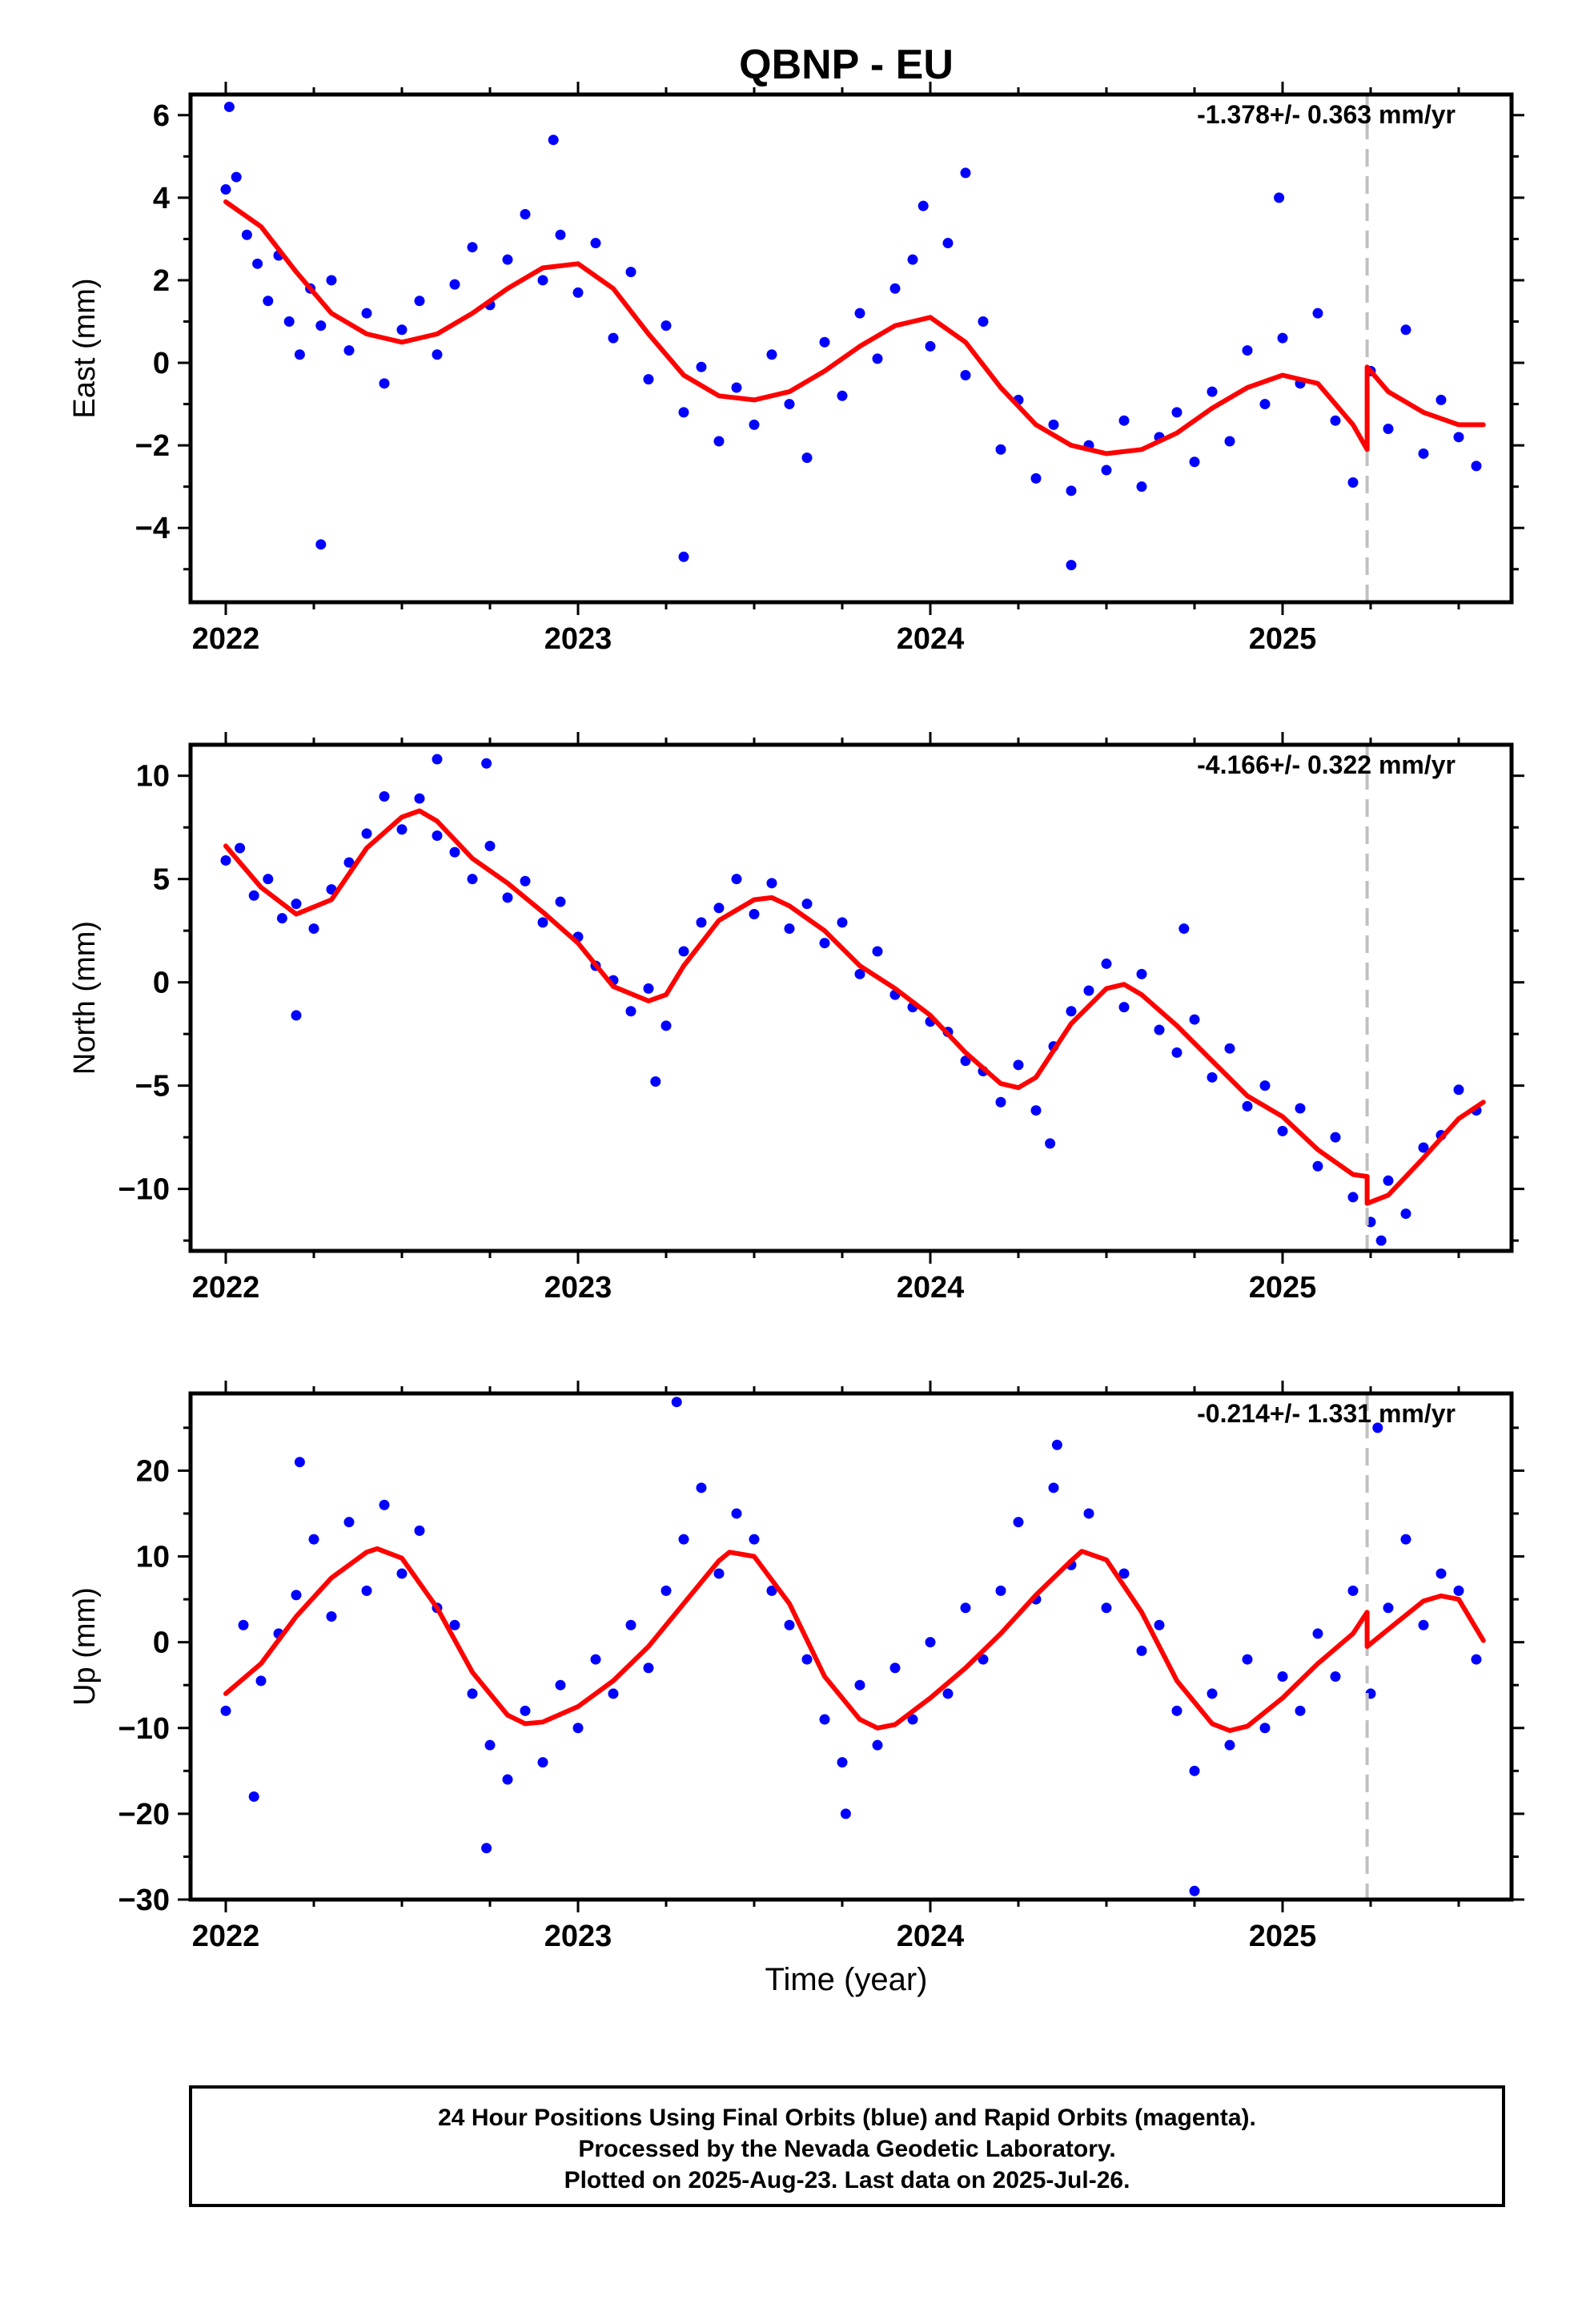  I want to click on east-rate-annotation: -1.378+/- 0.363 mm/yr, so click(1327, 114).